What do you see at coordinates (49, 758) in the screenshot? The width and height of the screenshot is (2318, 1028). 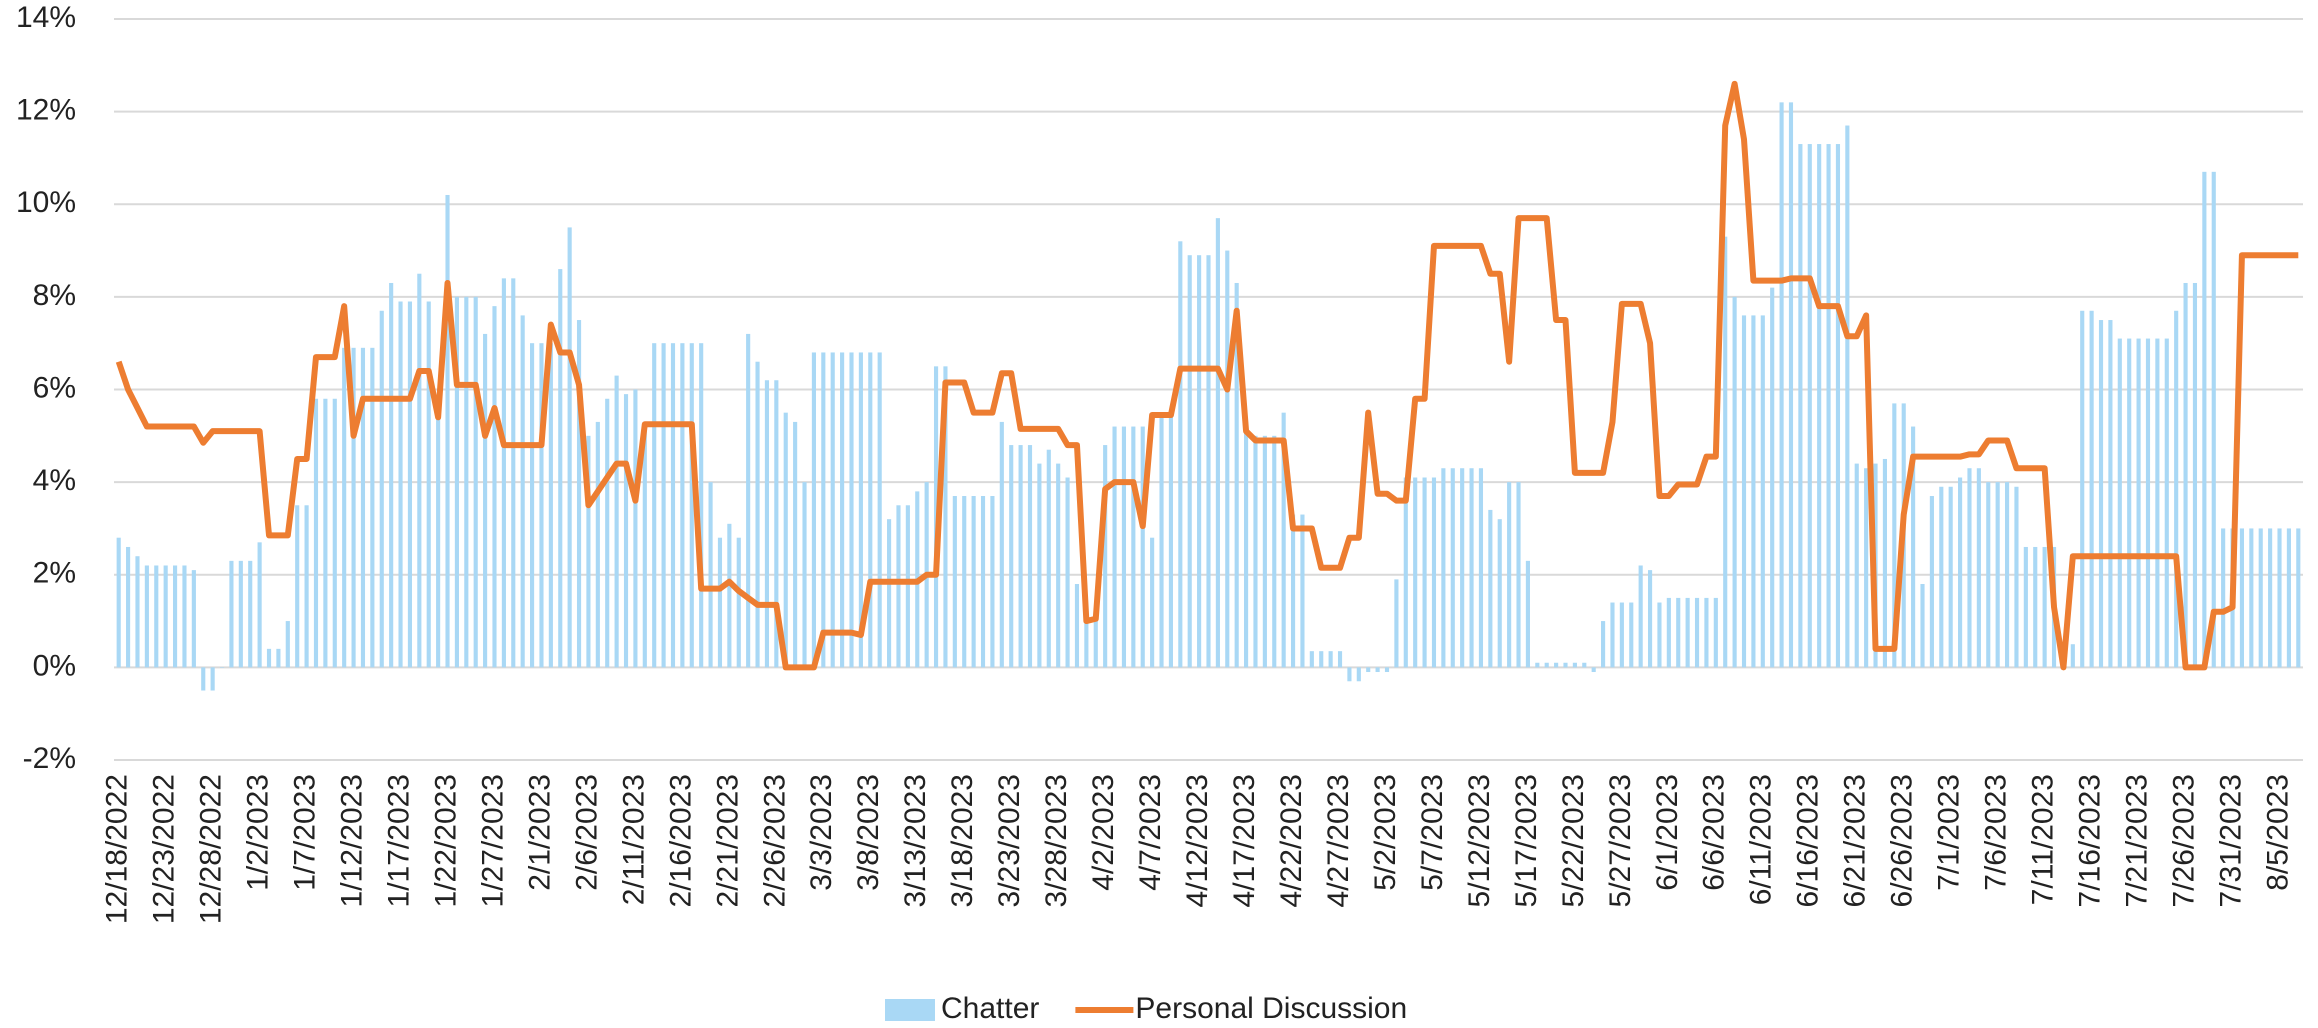 I see `y-tick-label: -2%` at bounding box center [49, 758].